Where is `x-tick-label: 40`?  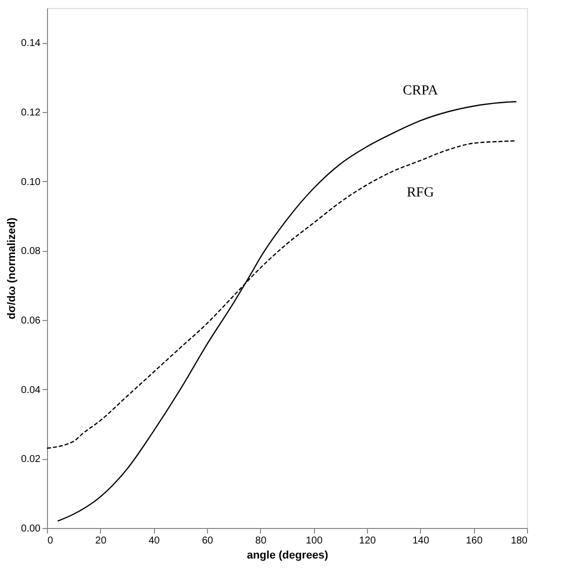 x-tick-label: 40 is located at coordinates (154, 541).